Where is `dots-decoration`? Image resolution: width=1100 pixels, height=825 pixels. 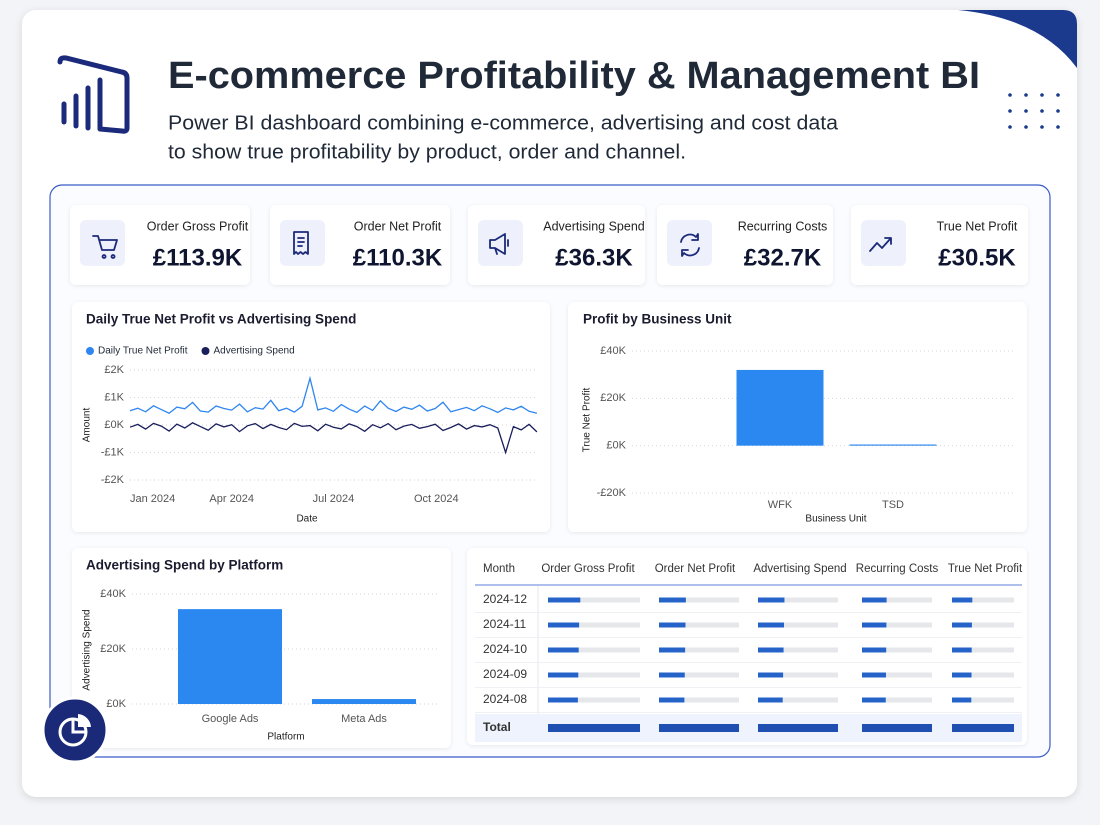
dots-decoration is located at coordinates (1034, 111).